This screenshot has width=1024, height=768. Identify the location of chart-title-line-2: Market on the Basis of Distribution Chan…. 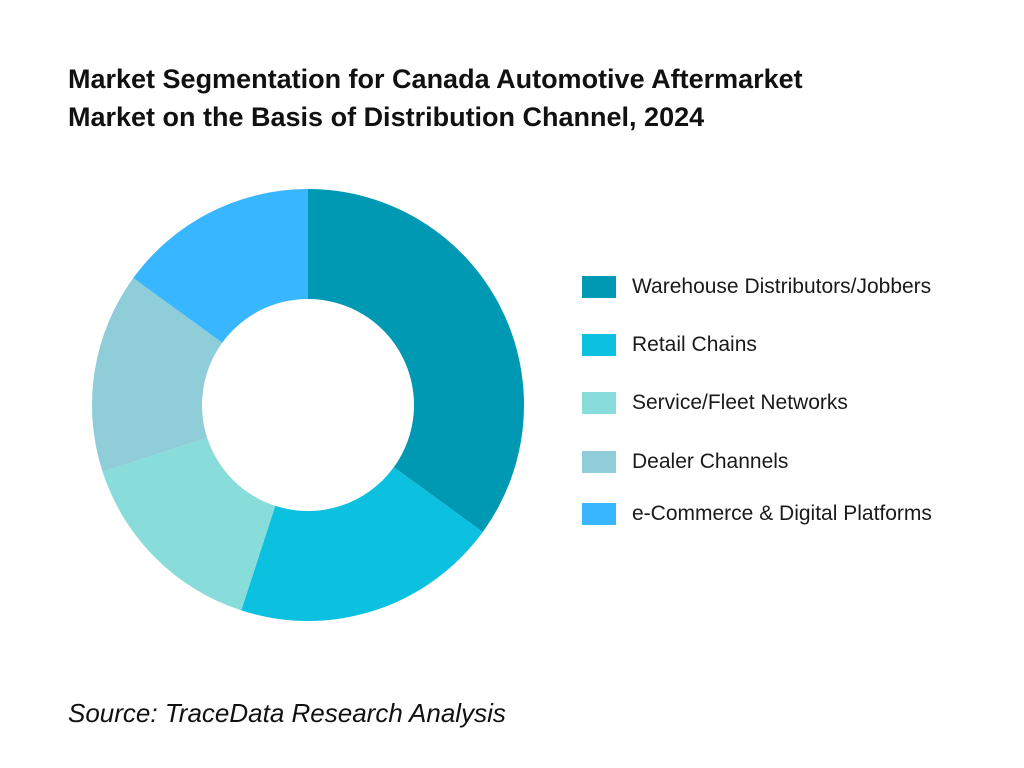
(386, 117).